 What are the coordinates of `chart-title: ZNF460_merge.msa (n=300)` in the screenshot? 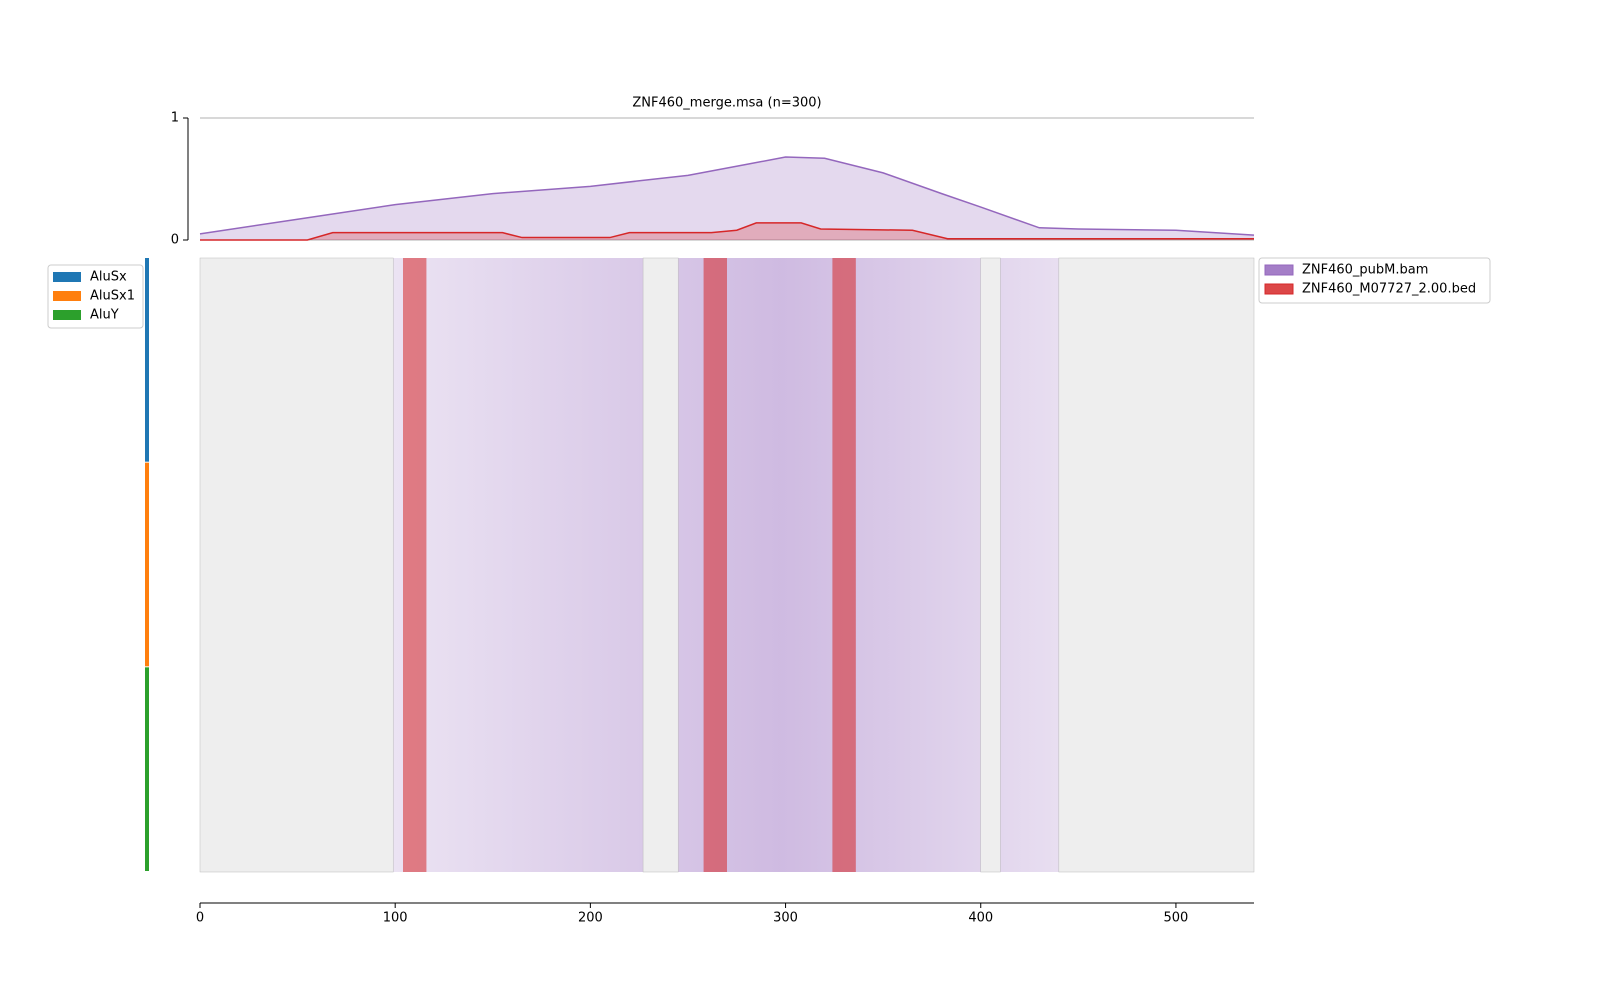 It's located at (726, 103).